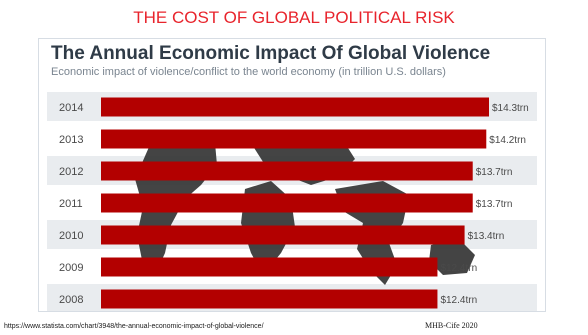 This screenshot has height=335, width=588. I want to click on value-label-2011: $13.7trn, so click(494, 204).